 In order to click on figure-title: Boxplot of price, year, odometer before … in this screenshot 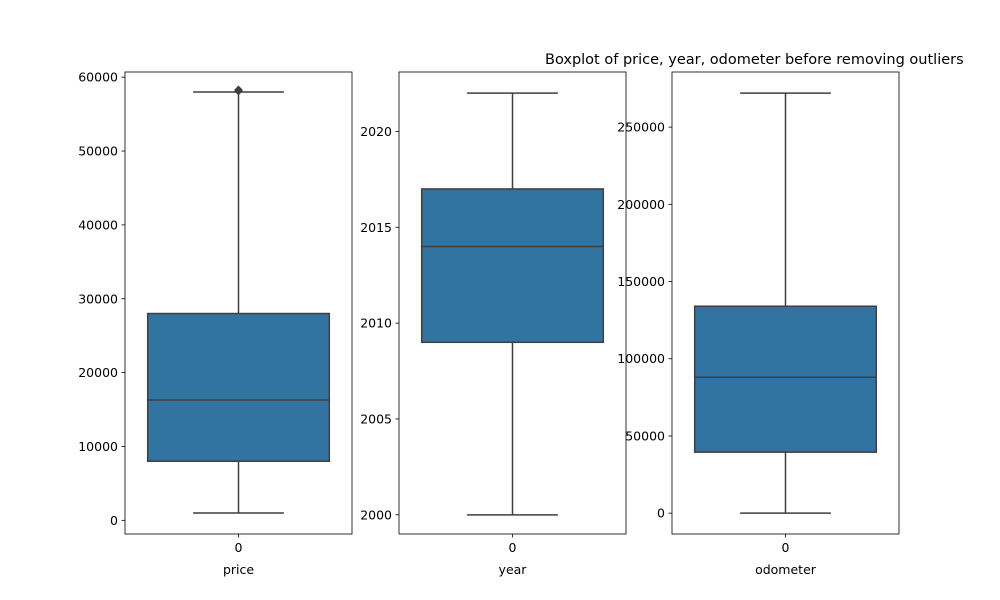, I will do `click(754, 60)`.